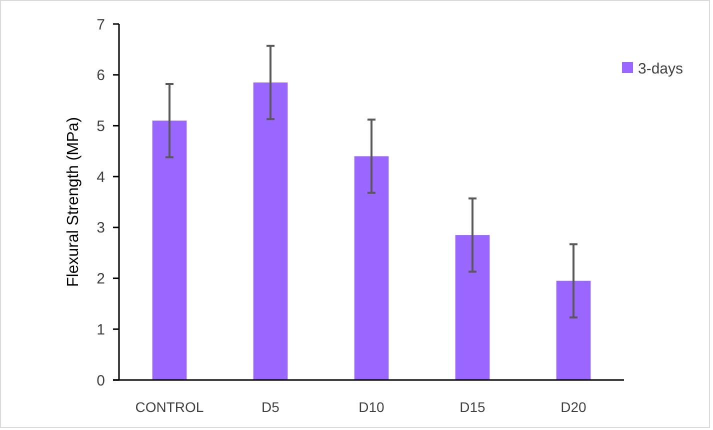  What do you see at coordinates (73, 202) in the screenshot?
I see `y-axis-title: Flexural Strength (MPa)` at bounding box center [73, 202].